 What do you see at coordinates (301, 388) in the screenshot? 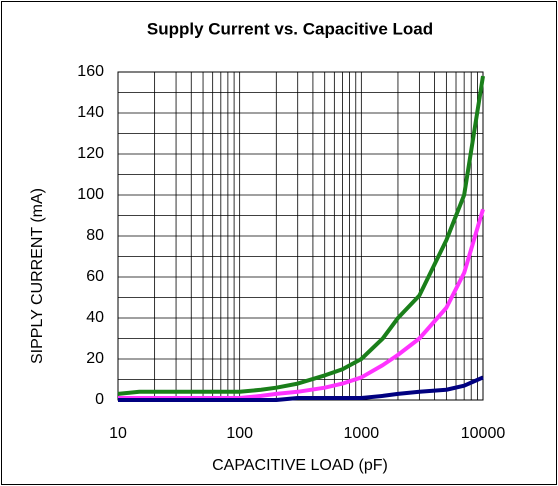
I see `series-line` at bounding box center [301, 388].